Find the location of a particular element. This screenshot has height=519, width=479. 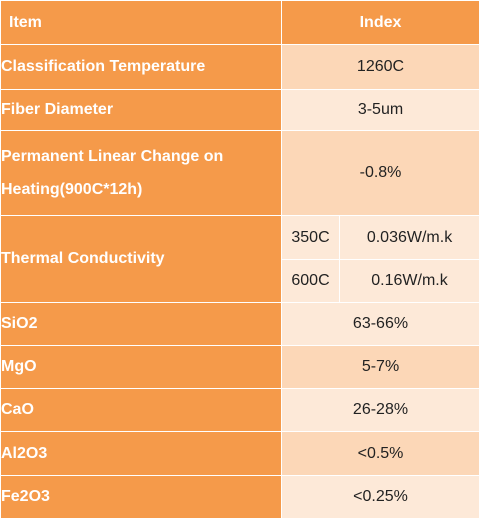

header-index: Index is located at coordinates (380, 23).